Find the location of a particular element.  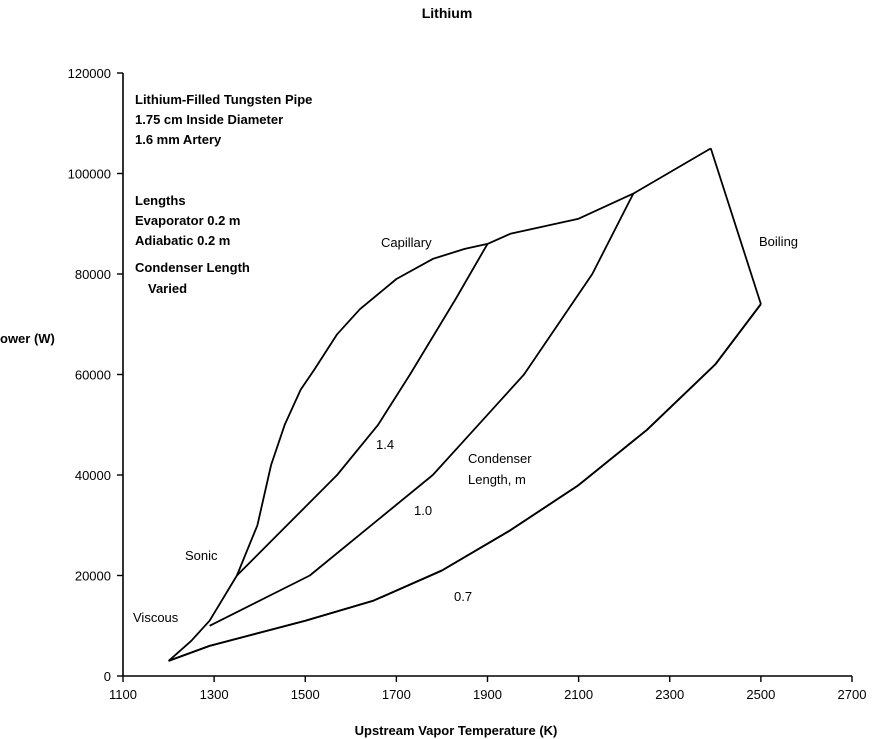

y-axis-title: ower (W) is located at coordinates (27, 338).